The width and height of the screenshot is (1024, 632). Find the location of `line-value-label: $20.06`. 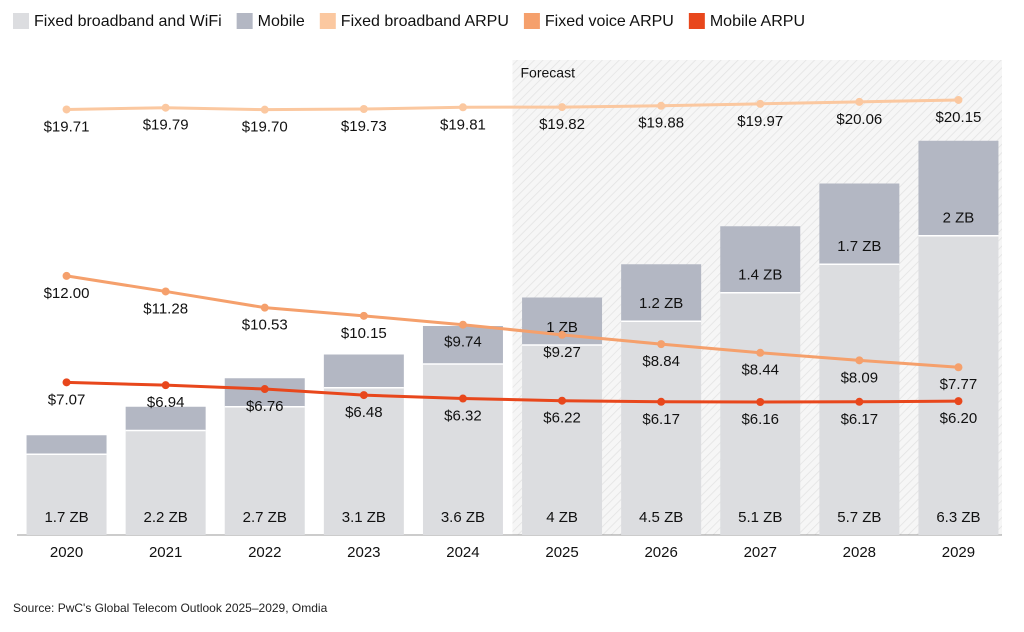

line-value-label: $20.06 is located at coordinates (859, 119).